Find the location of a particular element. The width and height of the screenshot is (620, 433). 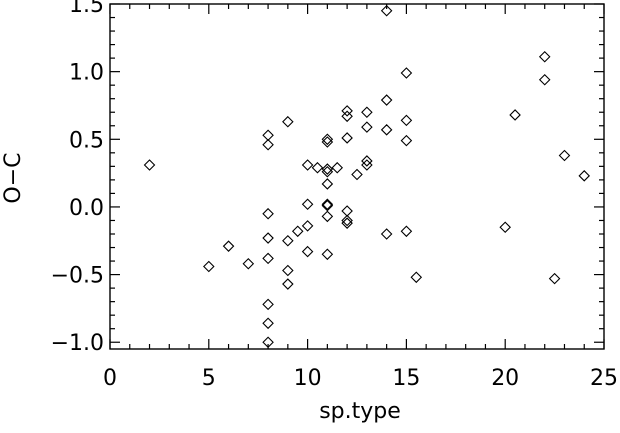

x-tick-label: 15 is located at coordinates (406, 378).